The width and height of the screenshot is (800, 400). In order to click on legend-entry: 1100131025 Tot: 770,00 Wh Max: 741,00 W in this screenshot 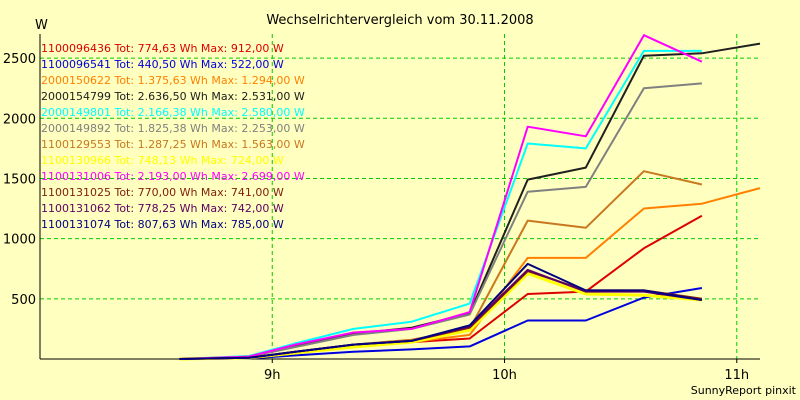, I will do `click(162, 192)`.